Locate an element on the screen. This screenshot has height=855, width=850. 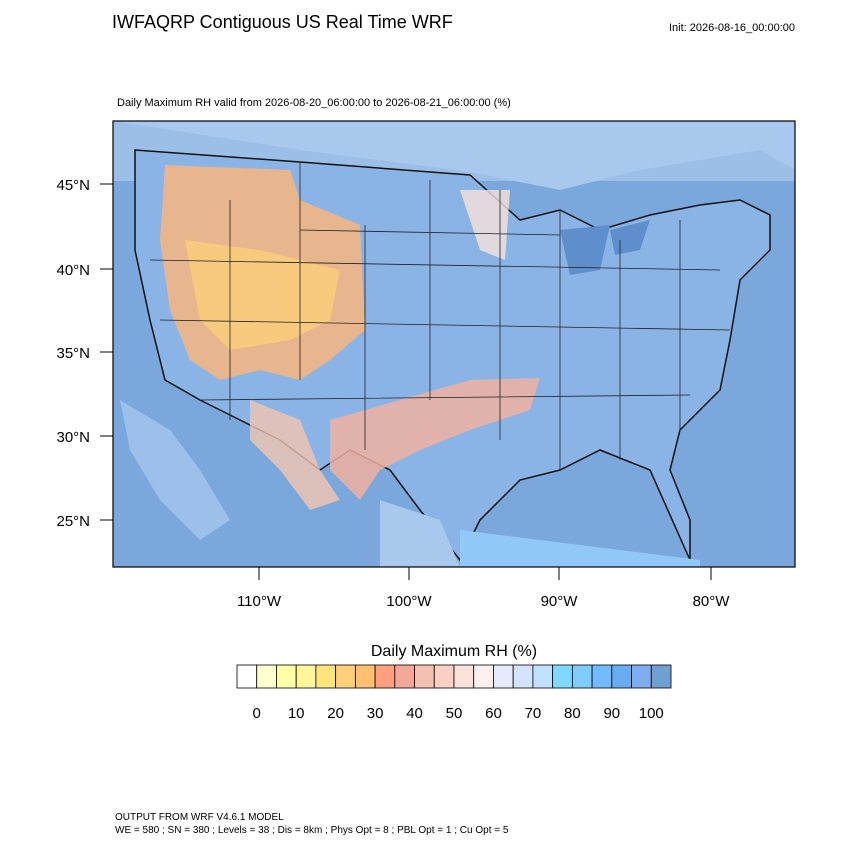
colorbar-label: 90 is located at coordinates (611, 713).